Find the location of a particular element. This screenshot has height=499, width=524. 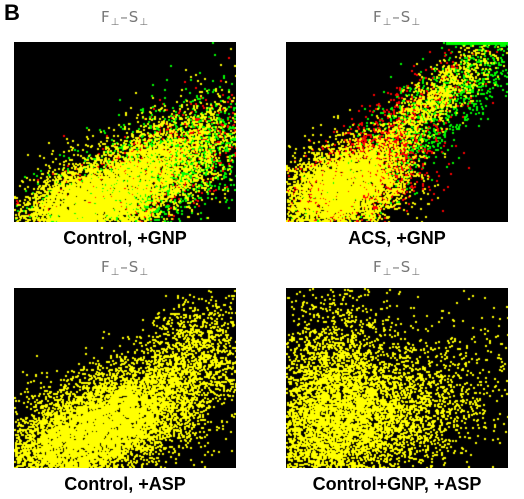

panel-letter: B is located at coordinates (12, 12).